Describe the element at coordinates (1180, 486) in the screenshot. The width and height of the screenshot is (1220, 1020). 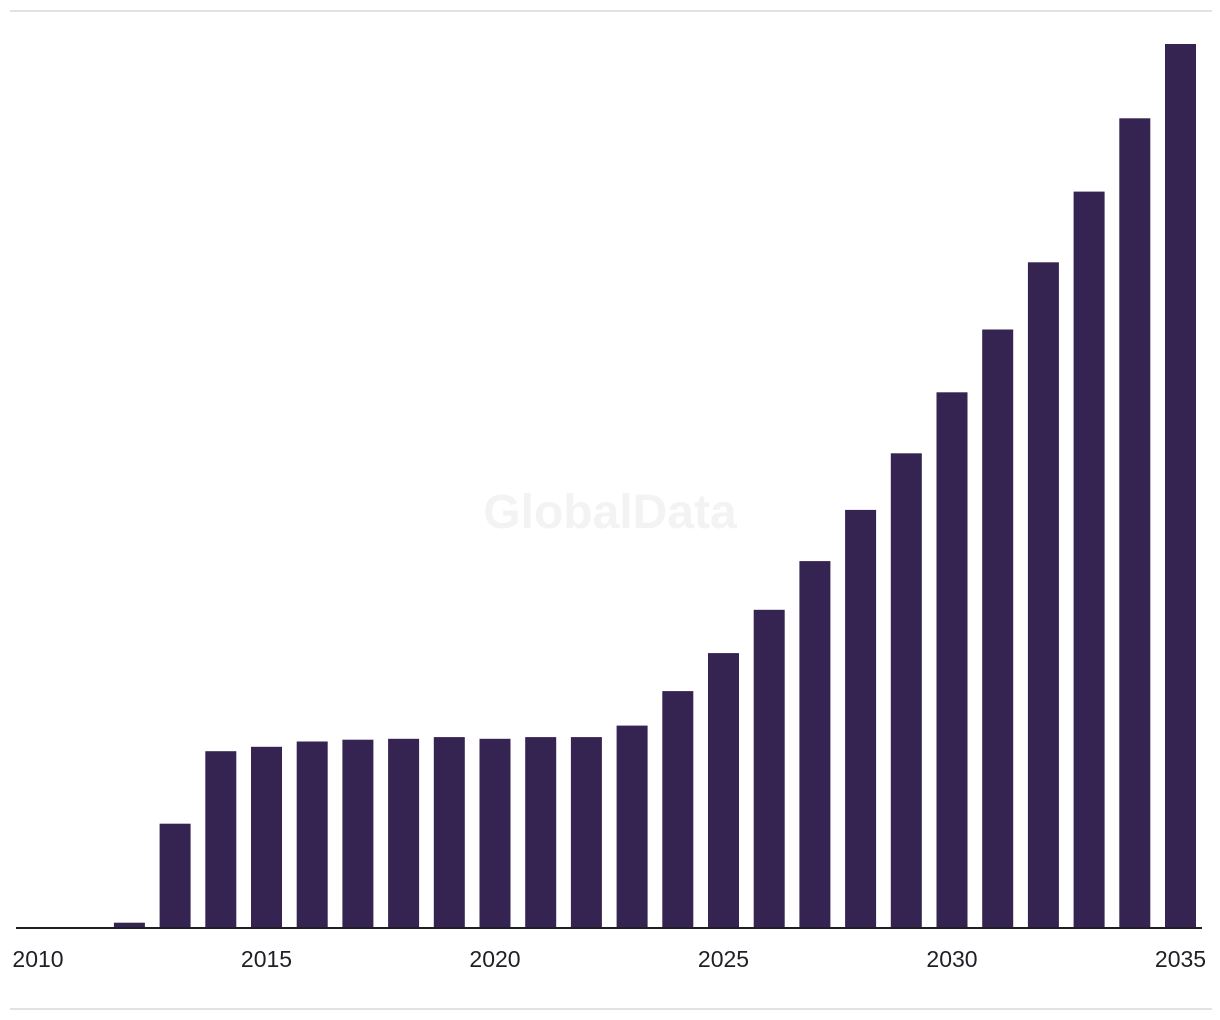
I see `bar-2035` at that location.